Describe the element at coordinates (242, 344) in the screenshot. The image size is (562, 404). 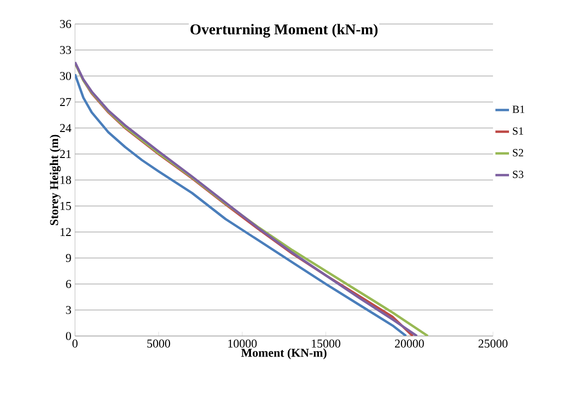
I see `x-tick-label: 10000` at that location.